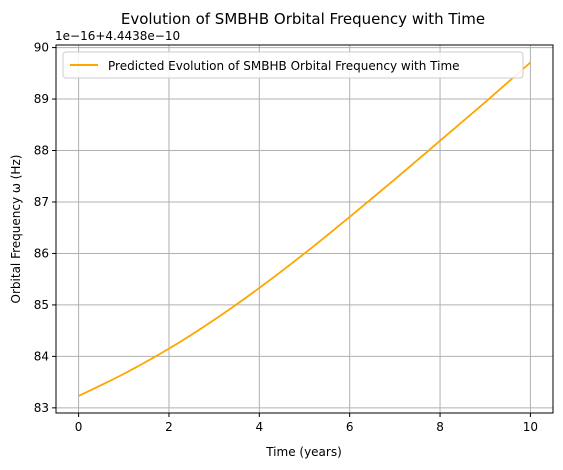  What do you see at coordinates (45, 228) in the screenshot?
I see `y-axis-ticks: 83 84 85 86 87 88 89 90` at bounding box center [45, 228].